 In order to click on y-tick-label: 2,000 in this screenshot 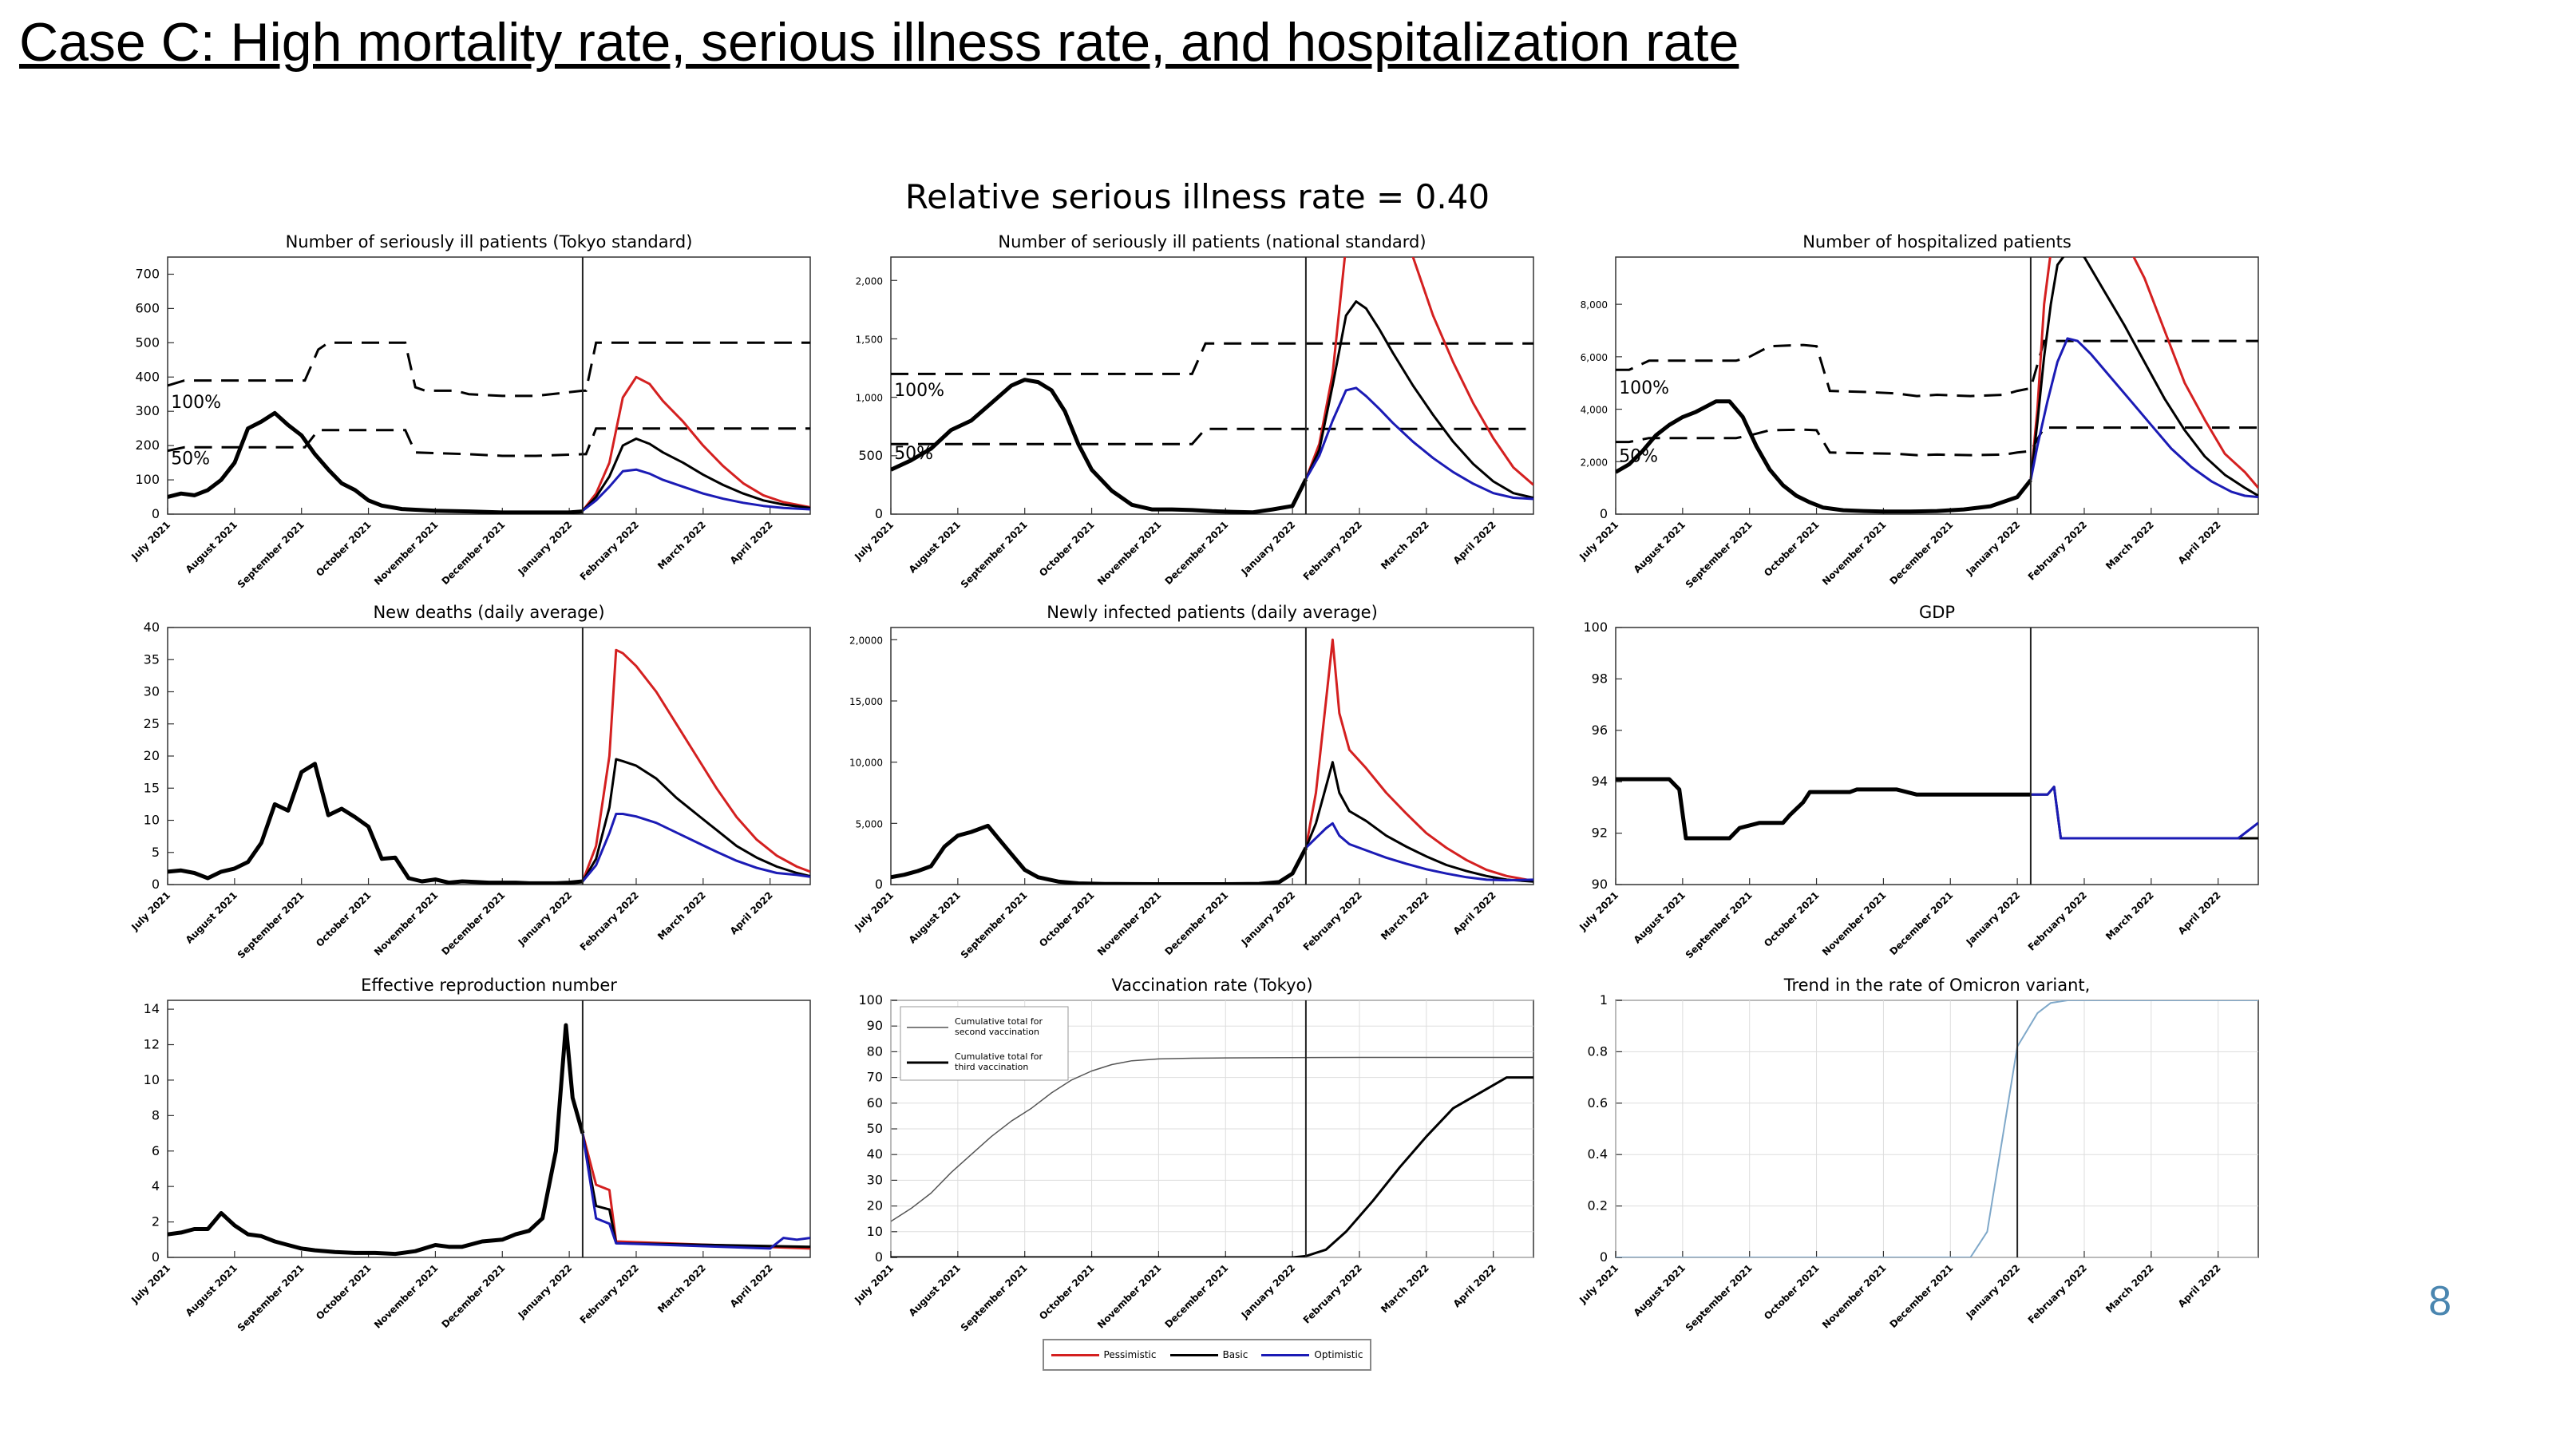, I will do `click(1595, 463)`.